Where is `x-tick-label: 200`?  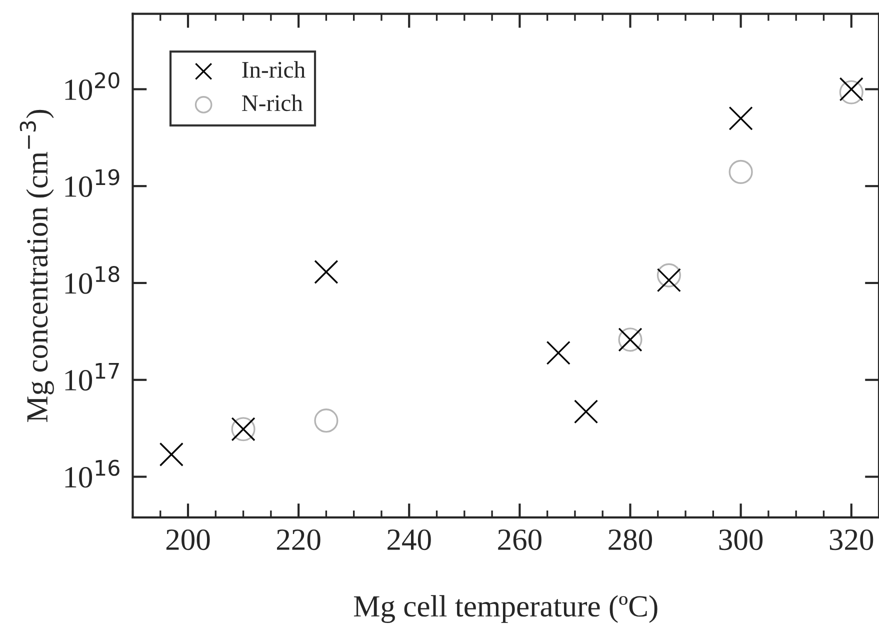
x-tick-label: 200 is located at coordinates (188, 539).